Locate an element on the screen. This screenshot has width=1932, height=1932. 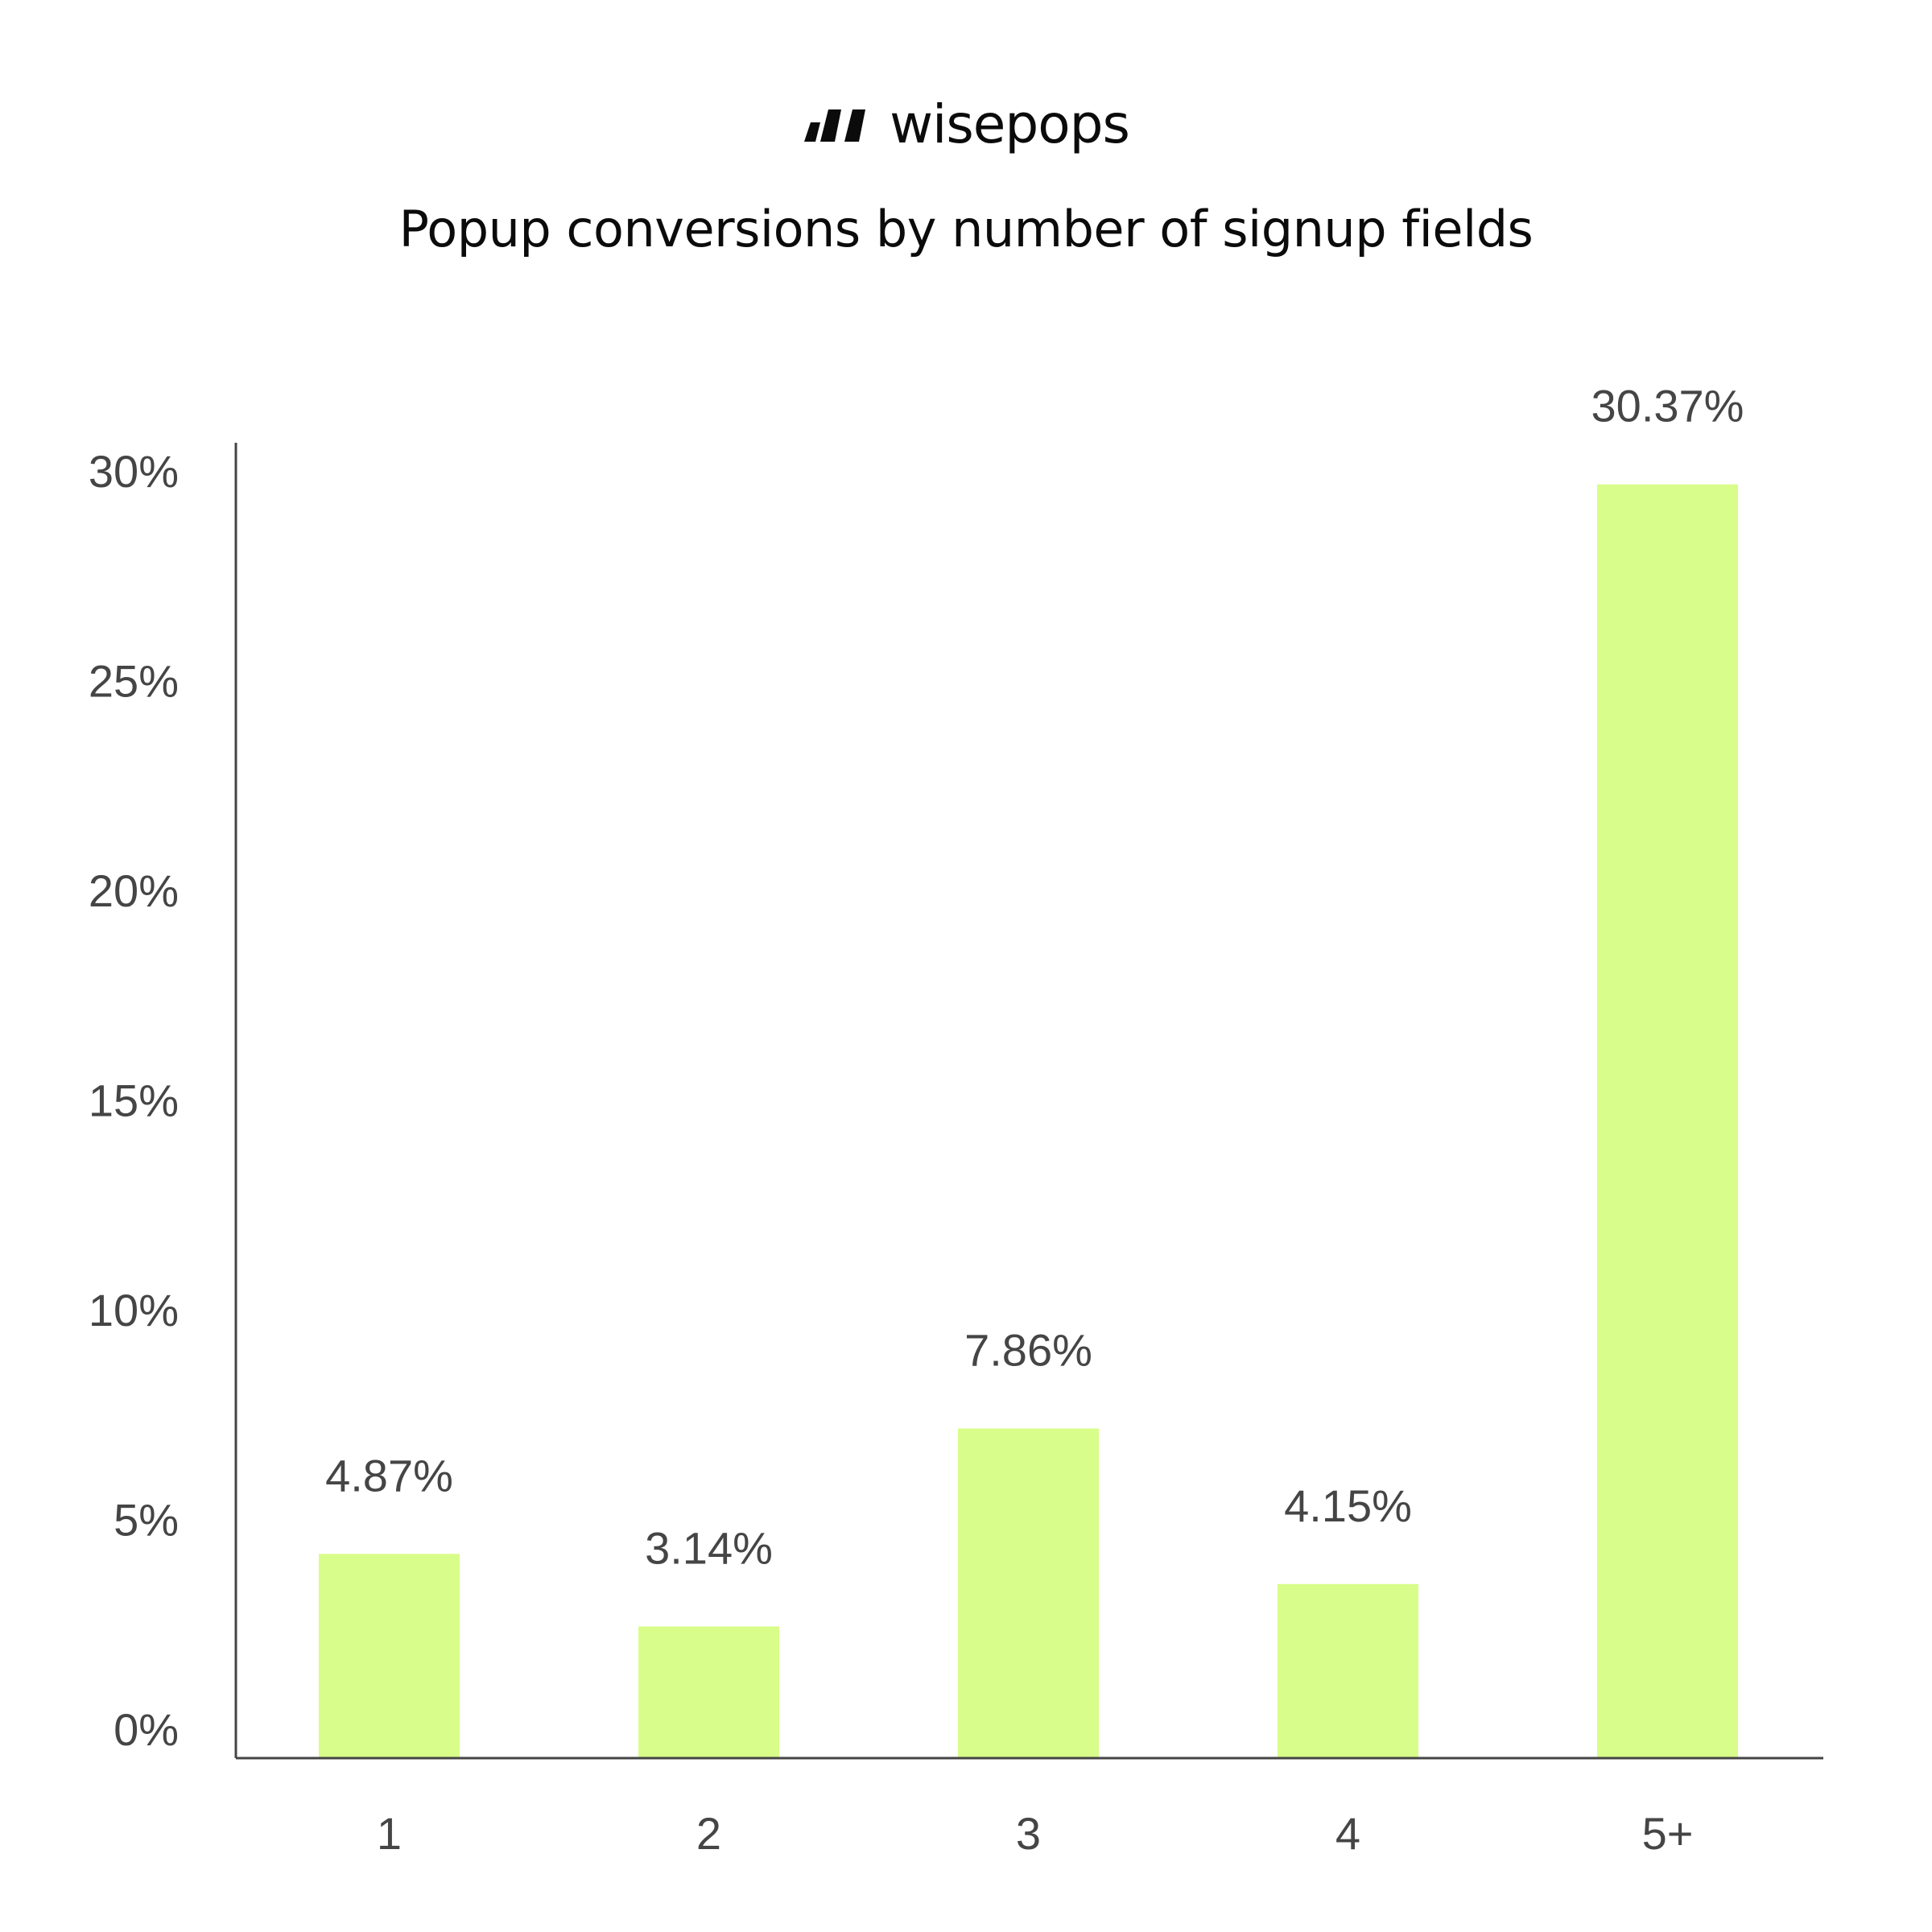
y-tick-label: 5% is located at coordinates (146, 1520).